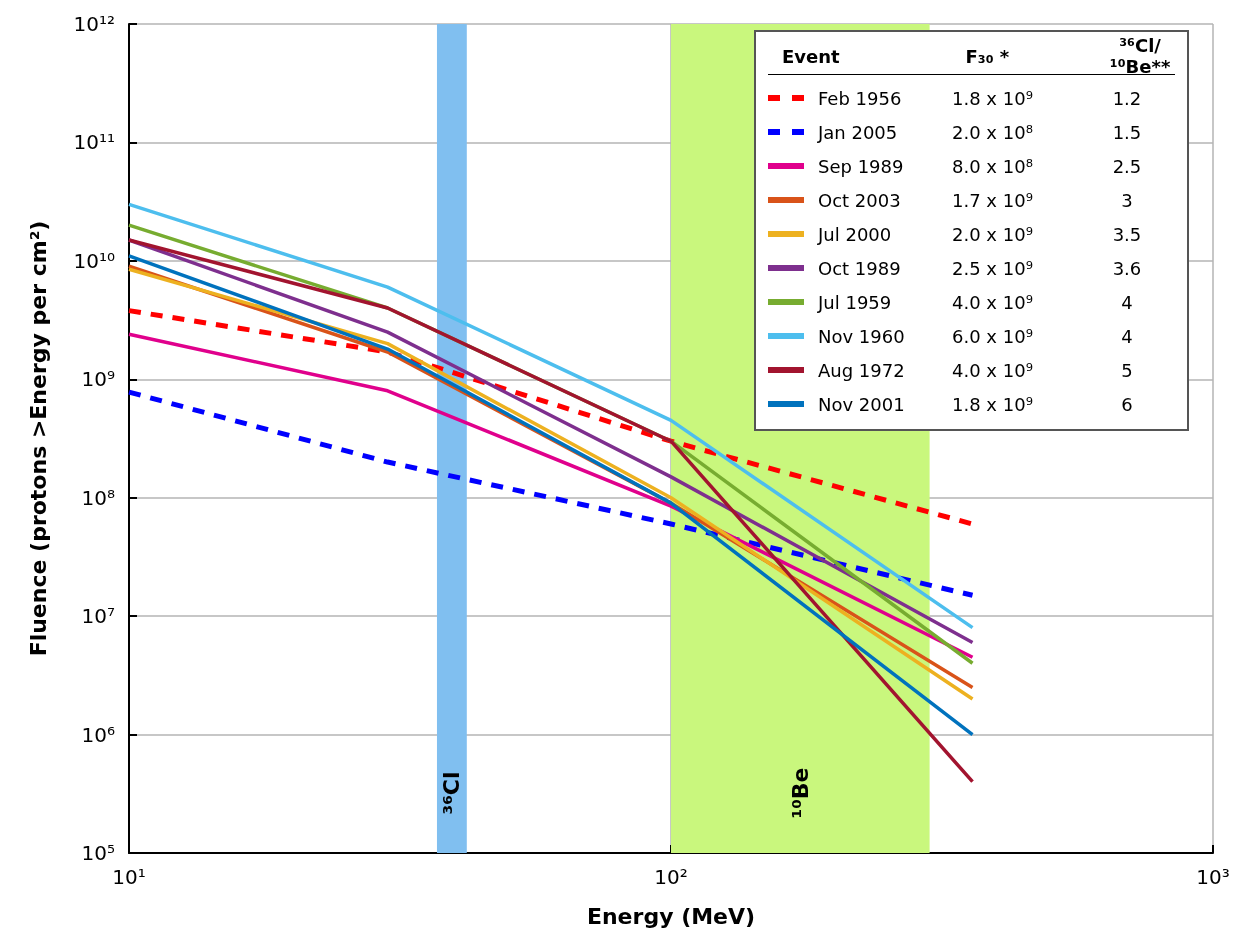  I want to click on annotation: 6.0 x 10⁹, so click(993, 336).